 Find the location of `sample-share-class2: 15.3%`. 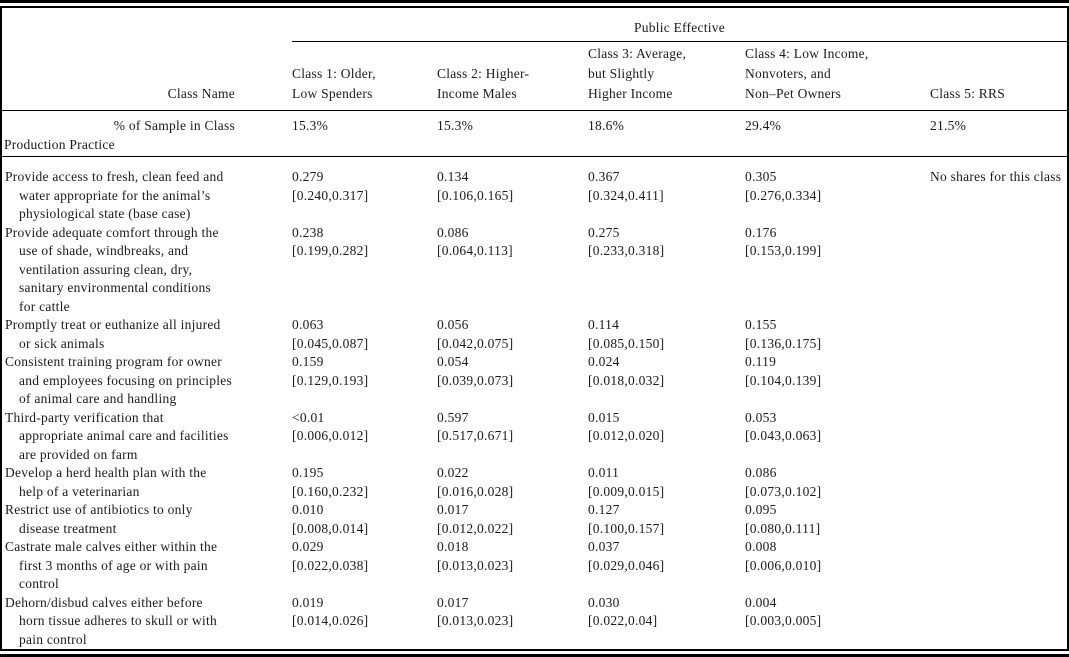

sample-share-class2: 15.3% is located at coordinates (455, 125).